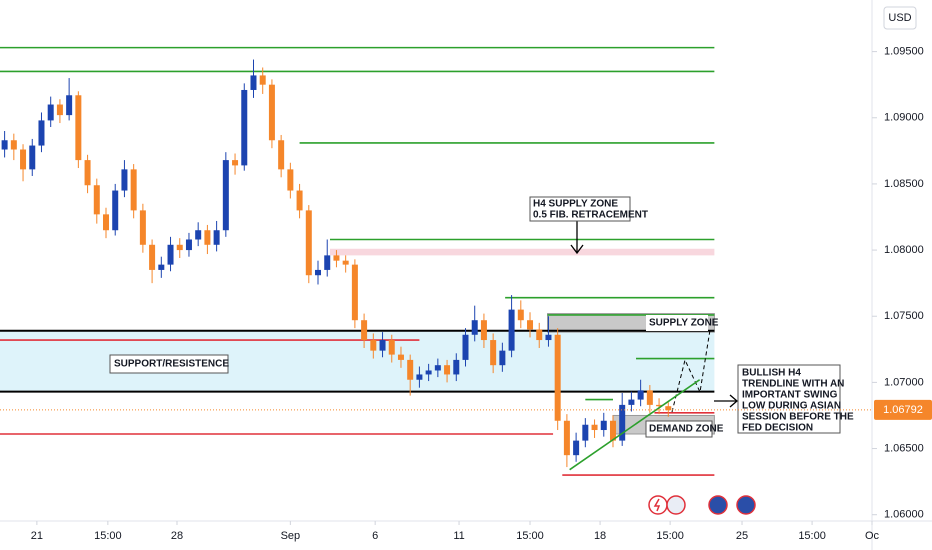  Describe the element at coordinates (790, 395) in the screenshot. I see `annotation: IMPORTANT SWING` at that location.